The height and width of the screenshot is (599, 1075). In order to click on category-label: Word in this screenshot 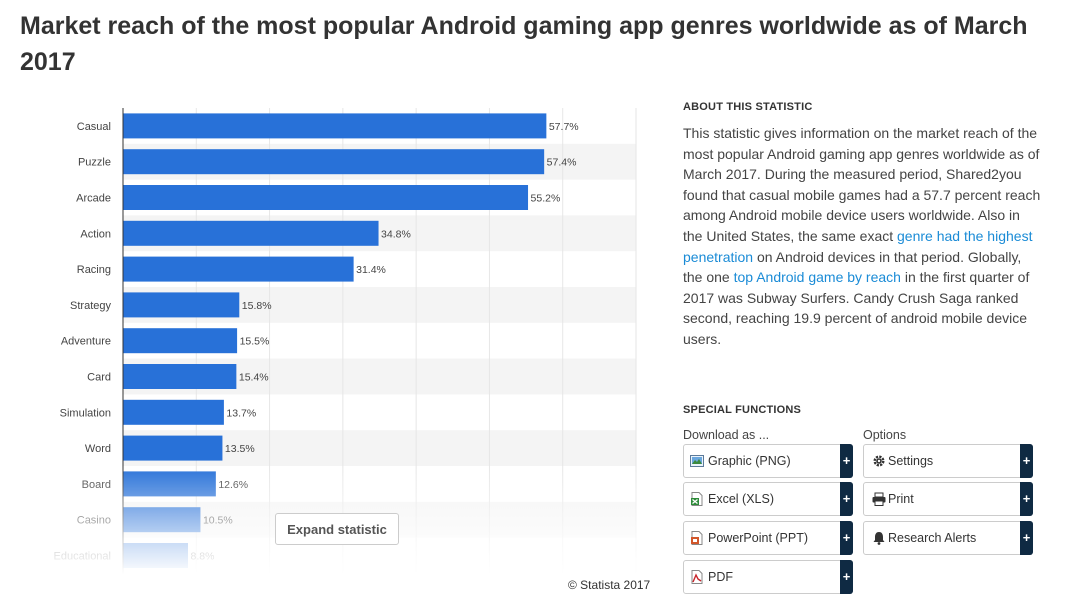, I will do `click(98, 449)`.